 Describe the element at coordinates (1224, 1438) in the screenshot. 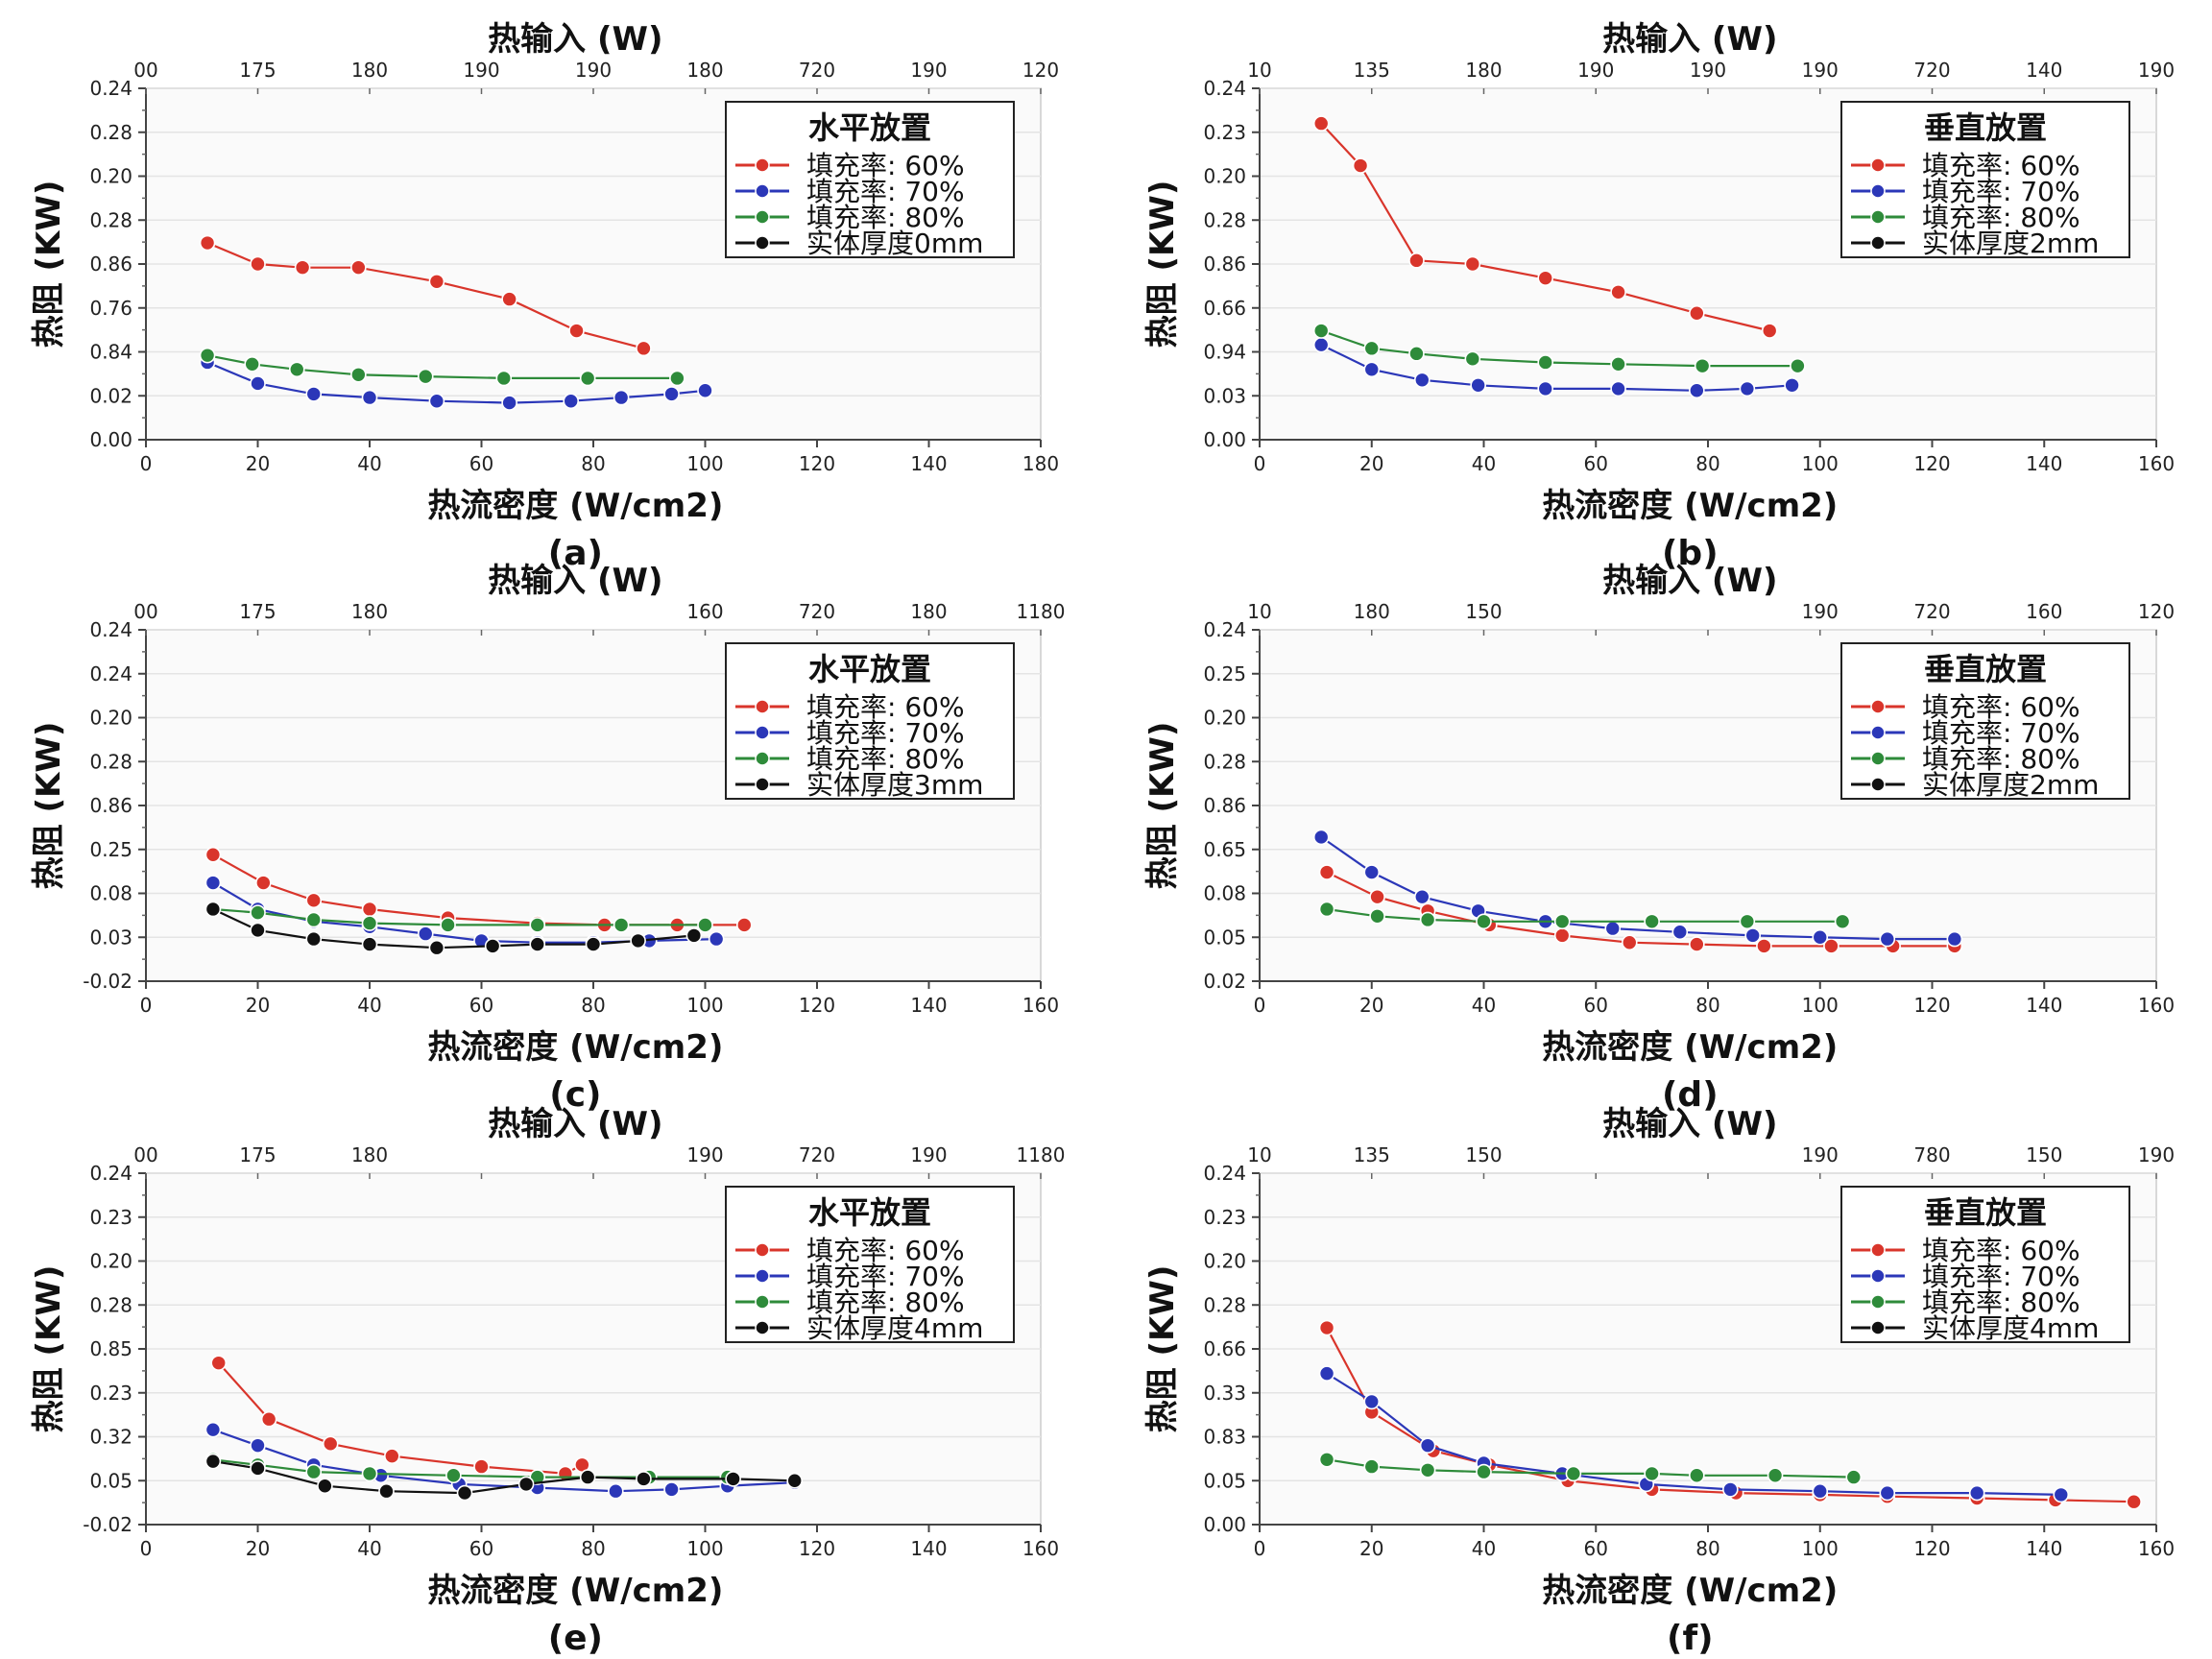

I see `y-tick-label: 0.83` at that location.